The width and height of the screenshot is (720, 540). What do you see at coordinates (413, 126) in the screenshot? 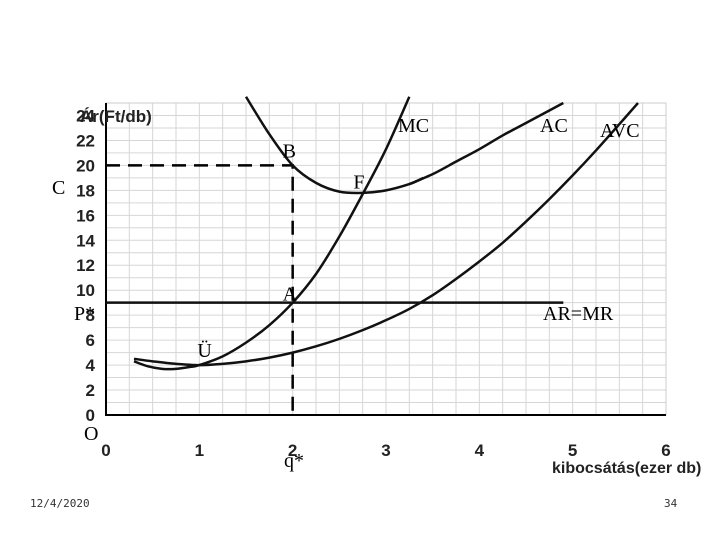
I see `label-mc: MC` at bounding box center [413, 126].